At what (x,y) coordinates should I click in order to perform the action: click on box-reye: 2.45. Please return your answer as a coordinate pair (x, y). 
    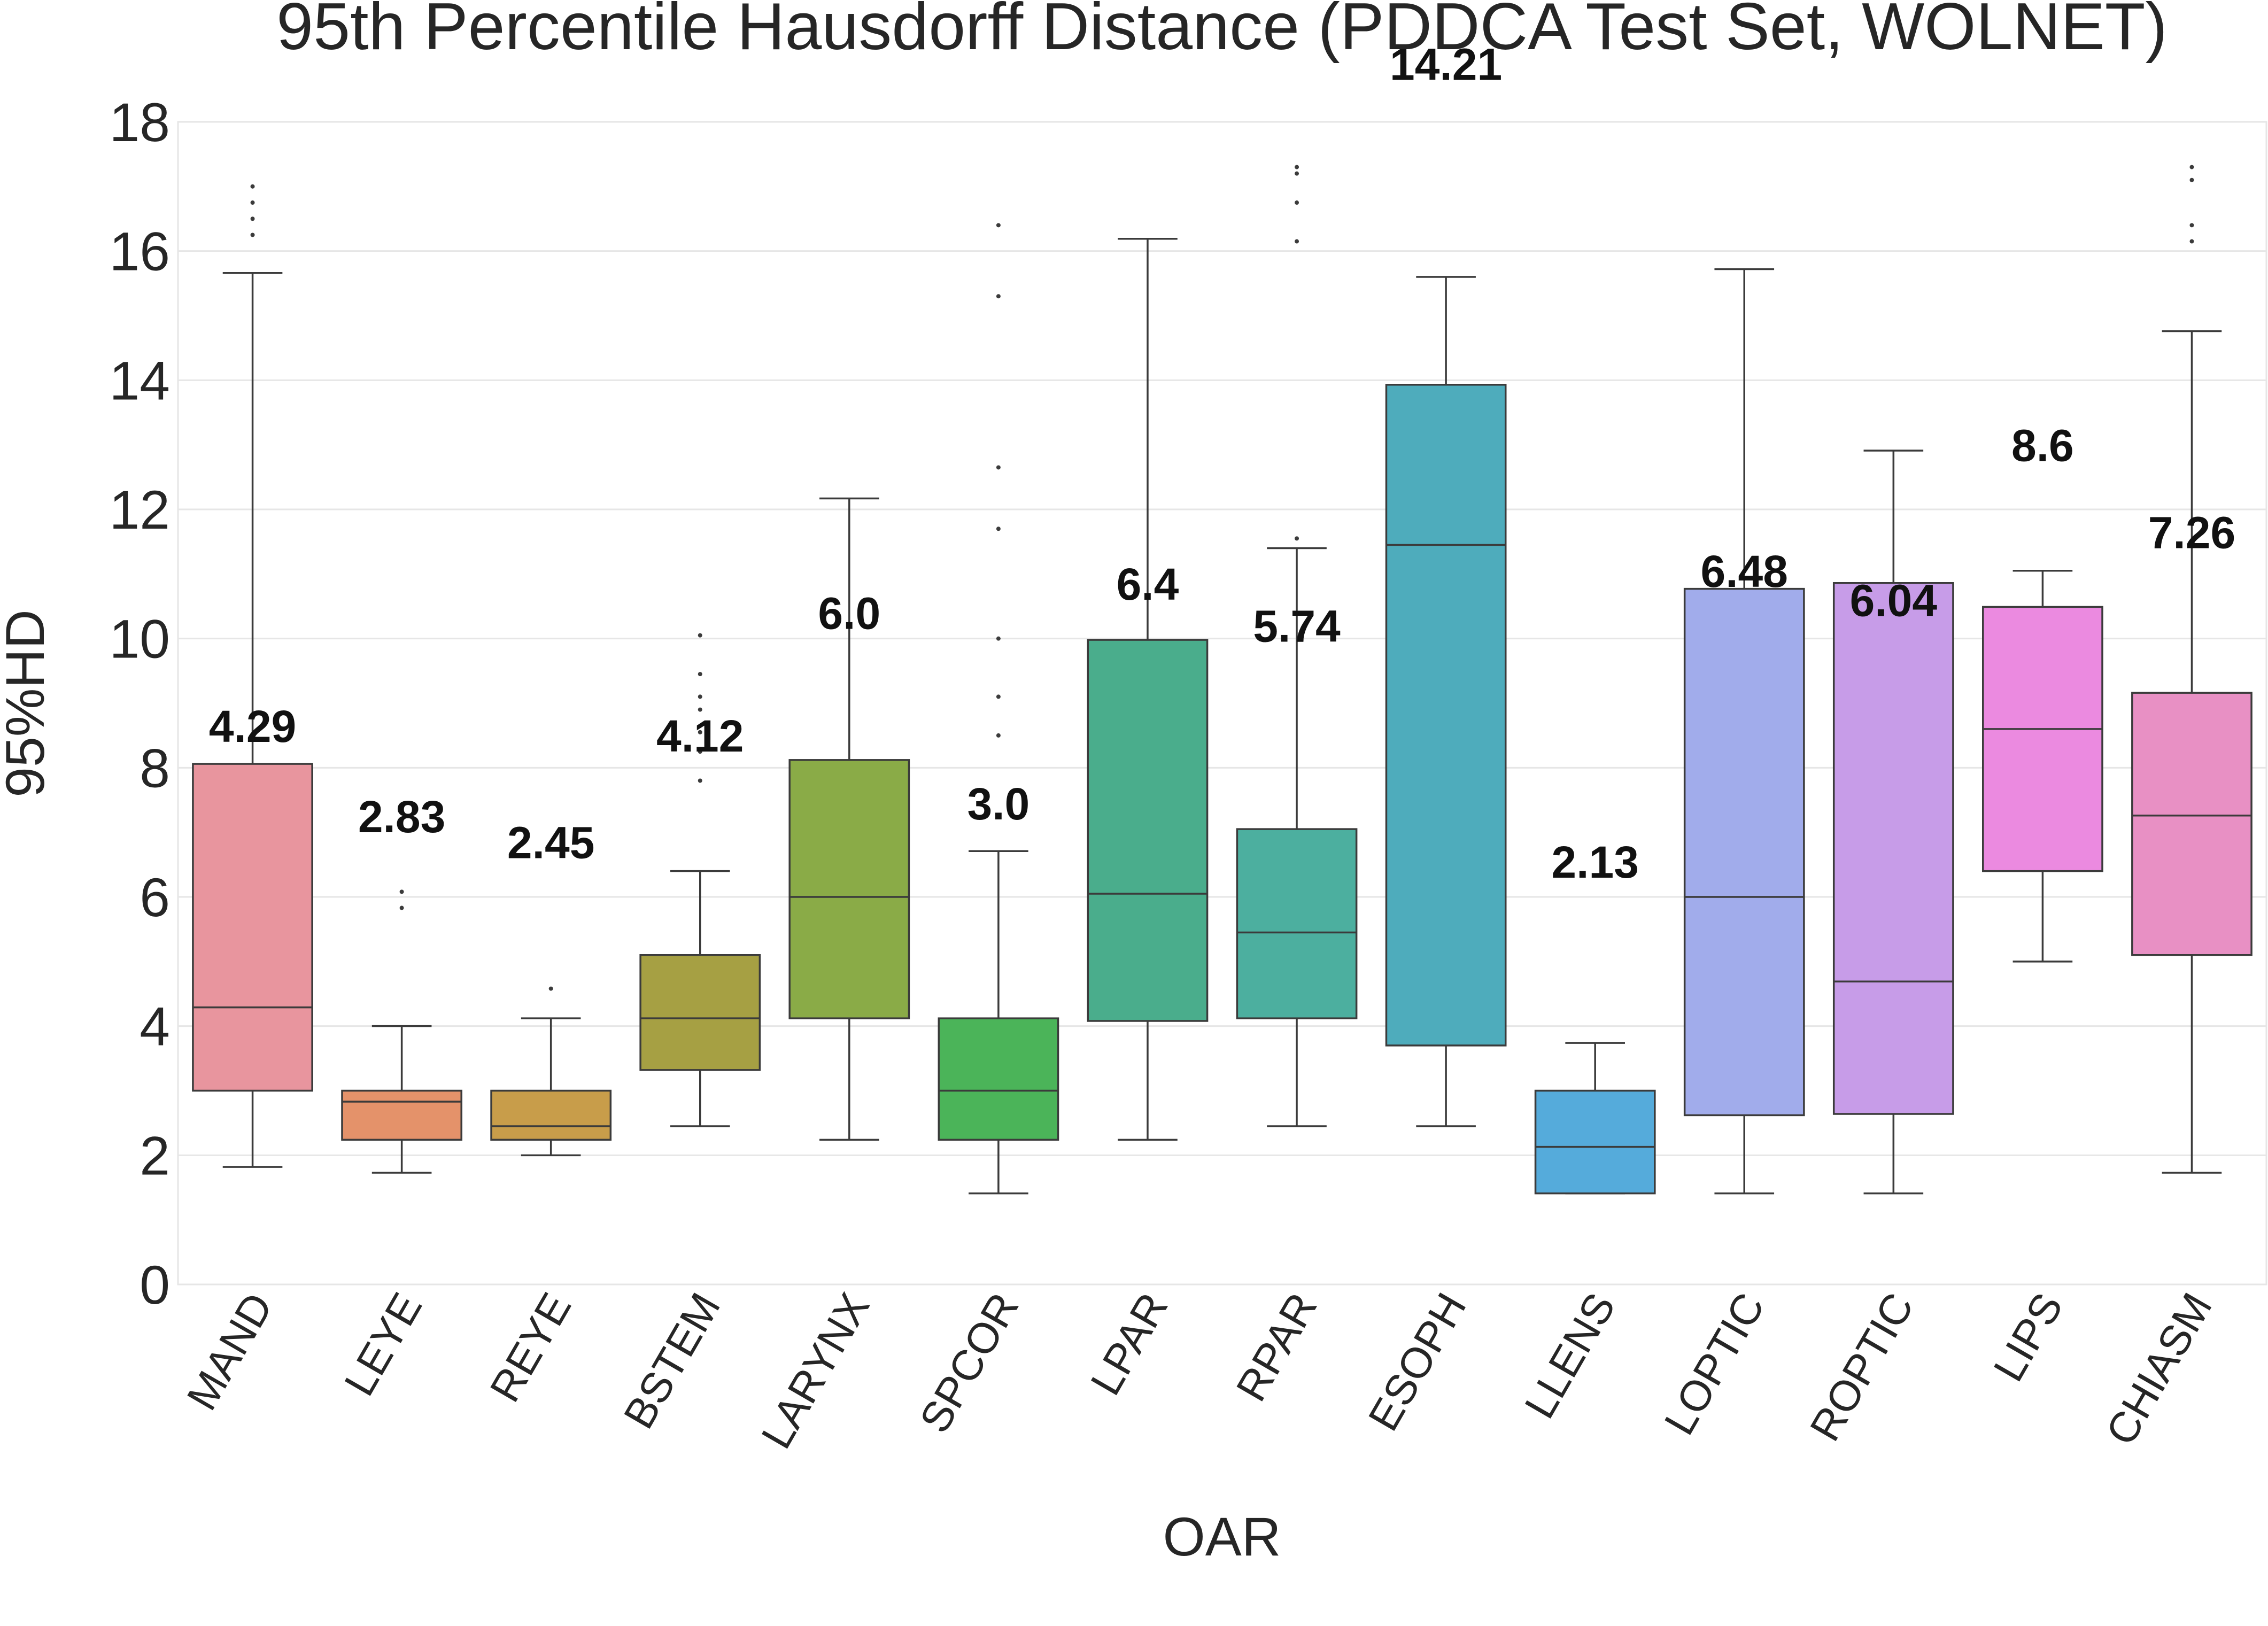
    Looking at the image, I should click on (551, 987).